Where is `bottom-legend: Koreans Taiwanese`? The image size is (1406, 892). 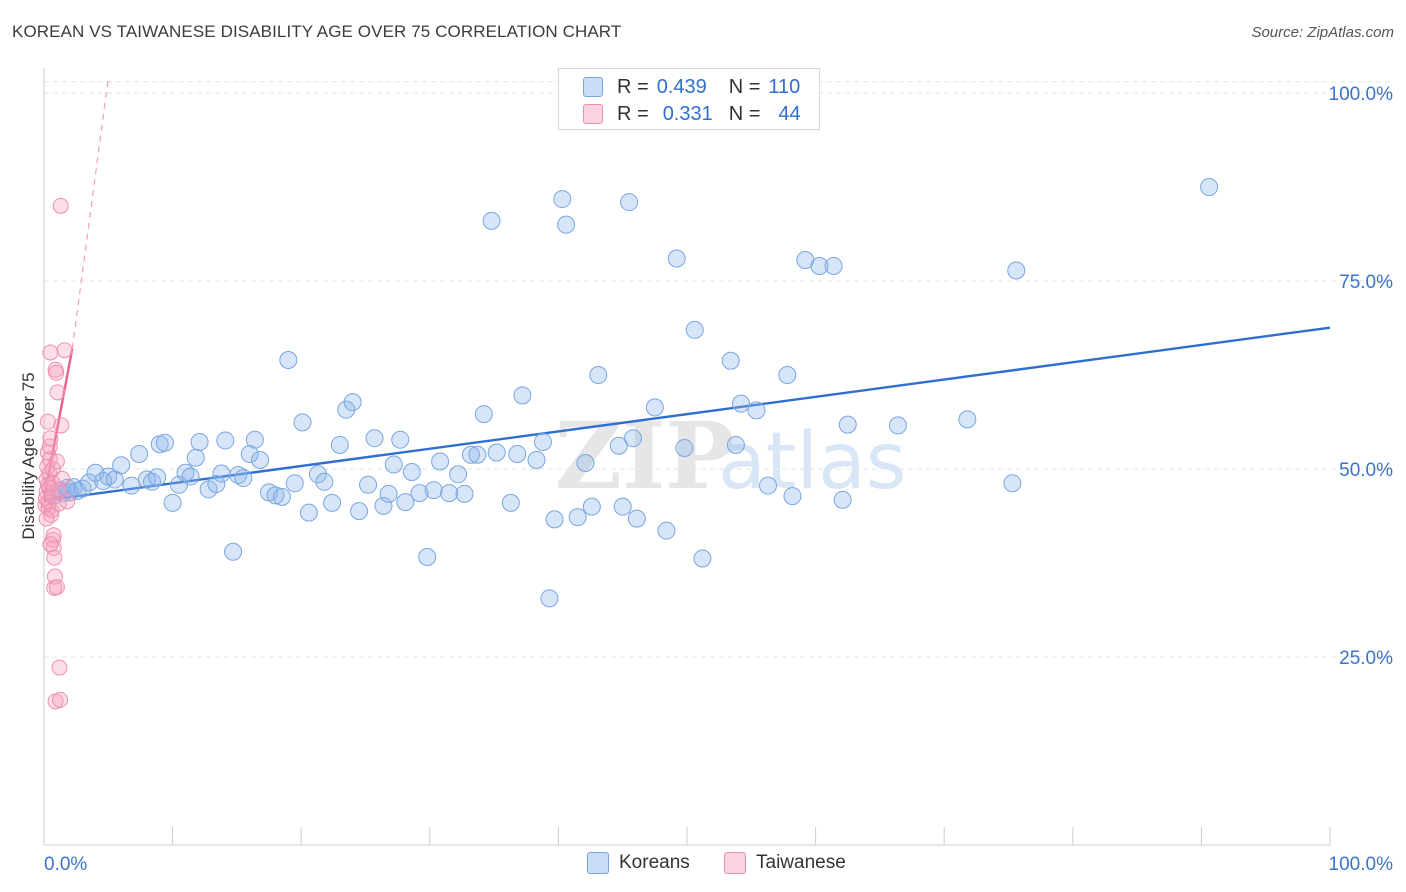 bottom-legend: Koreans Taiwanese is located at coordinates (703, 865).